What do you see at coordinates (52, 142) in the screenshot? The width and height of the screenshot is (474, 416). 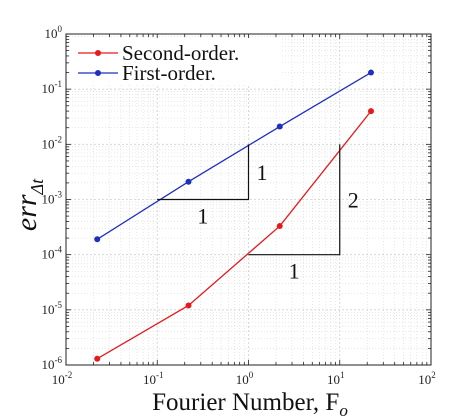 I see `y-tick-label: 10⁻²` at bounding box center [52, 142].